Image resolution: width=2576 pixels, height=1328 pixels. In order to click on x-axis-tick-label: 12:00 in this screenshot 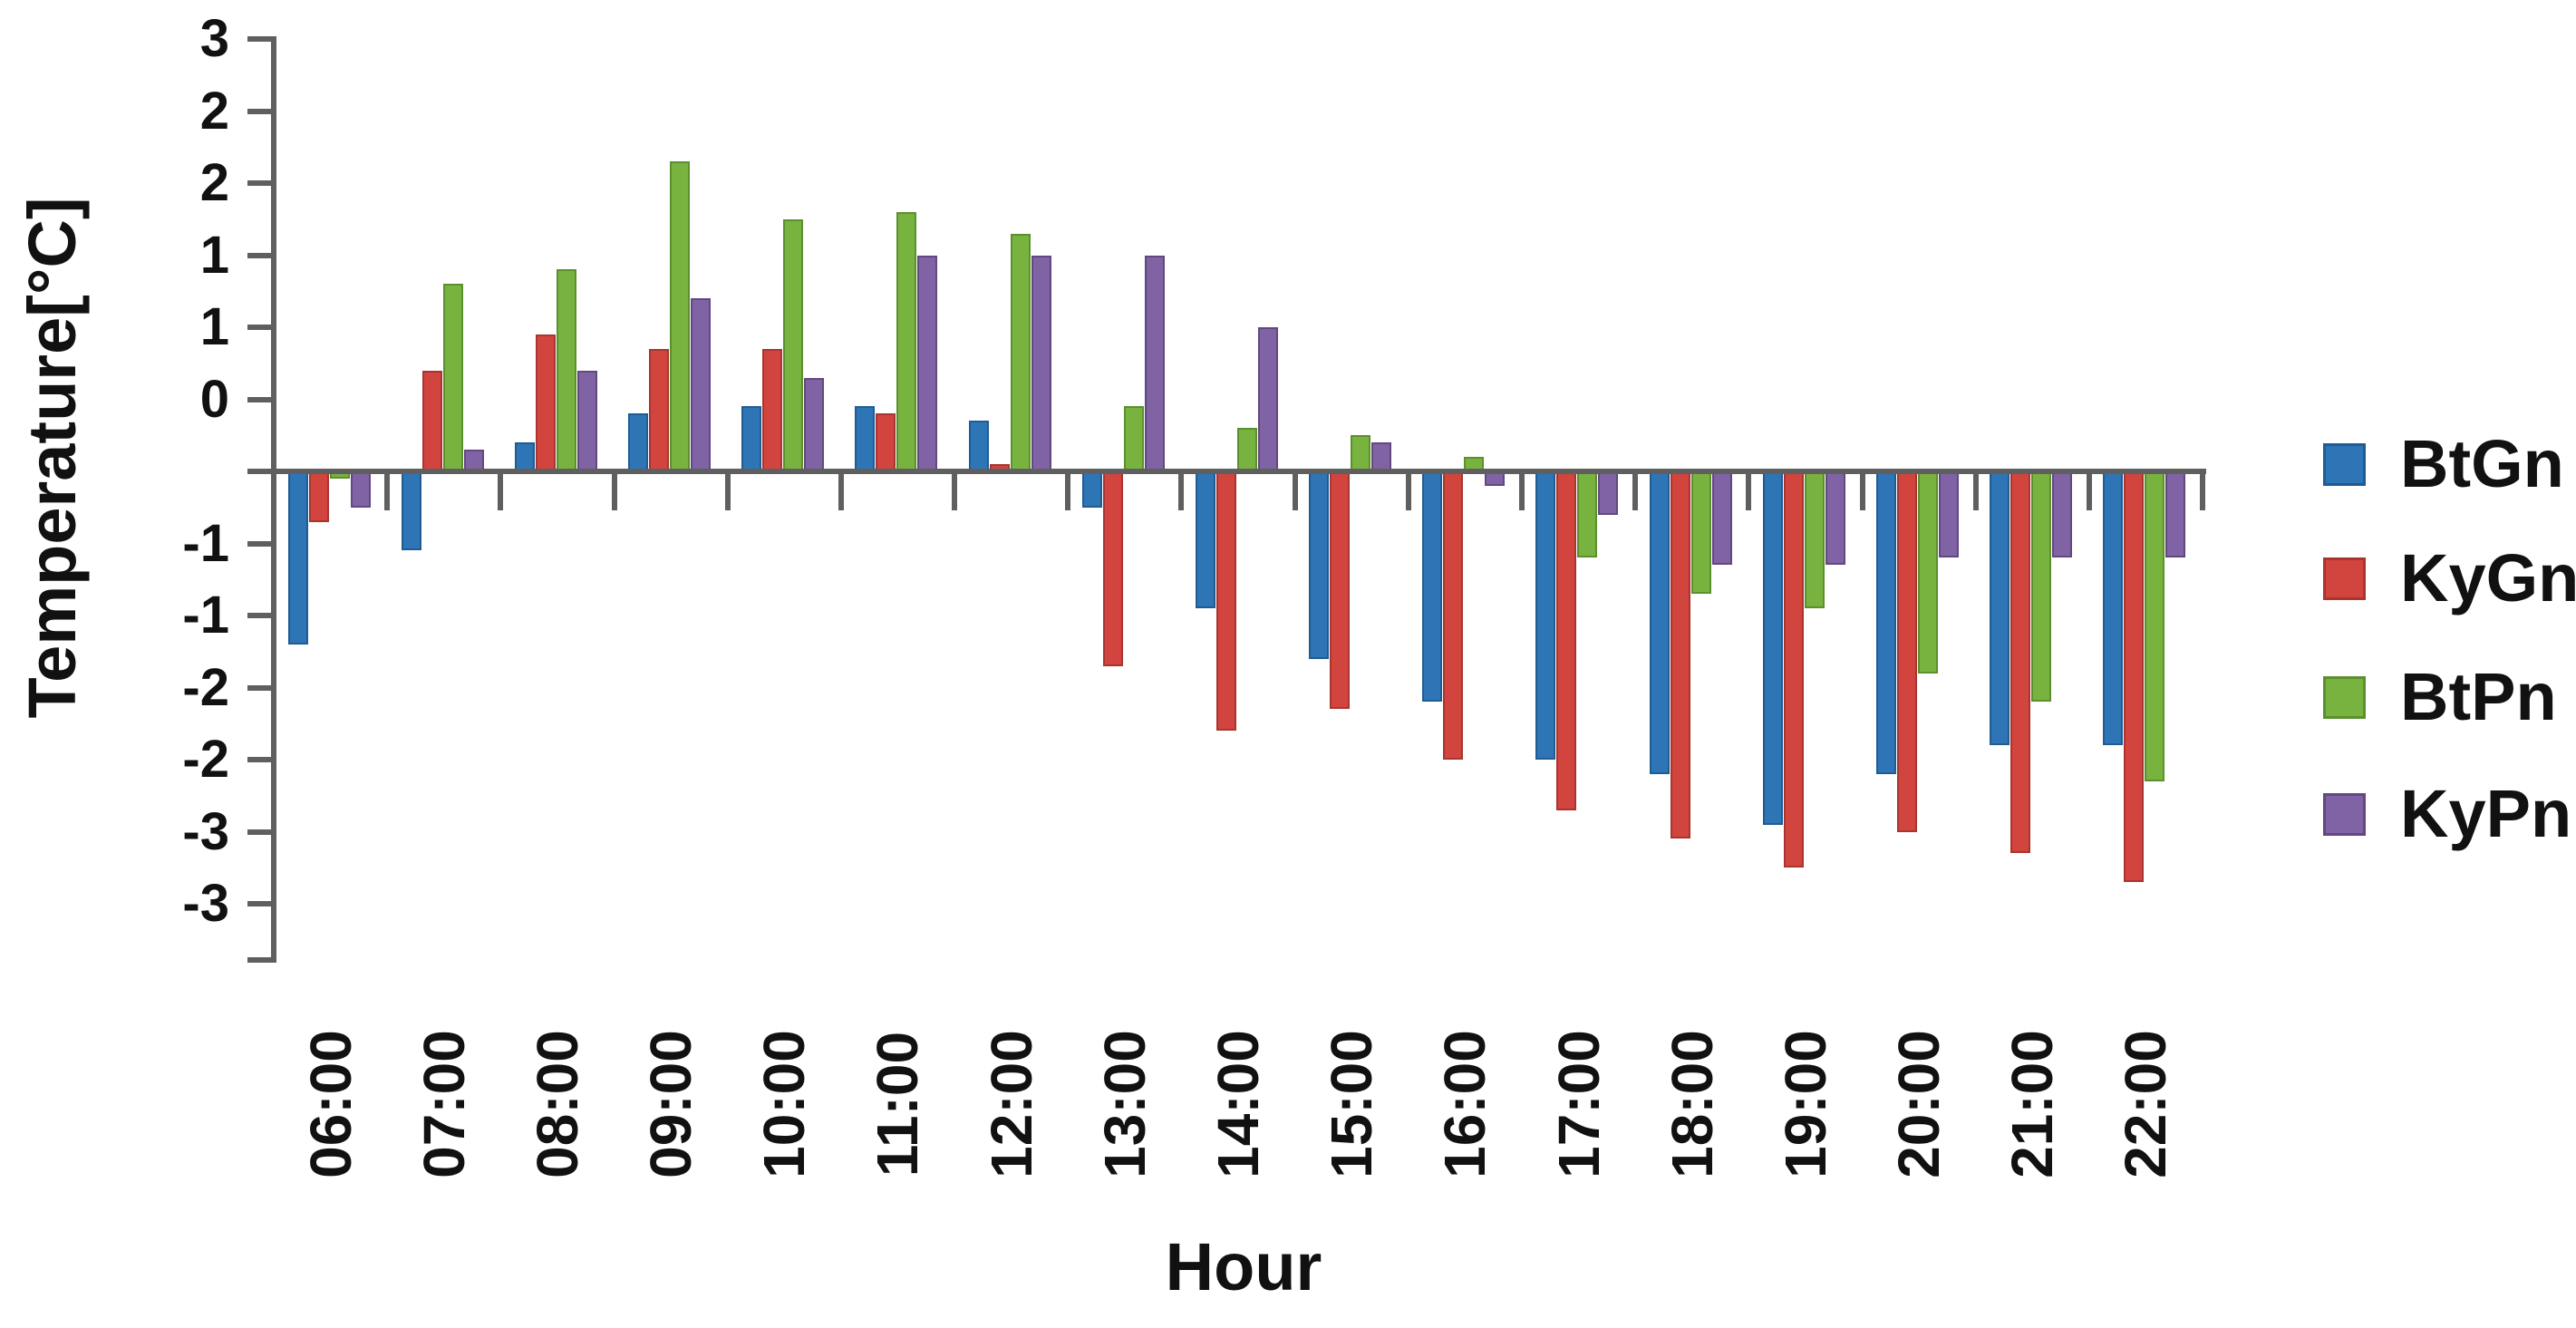, I will do `click(1011, 1104)`.